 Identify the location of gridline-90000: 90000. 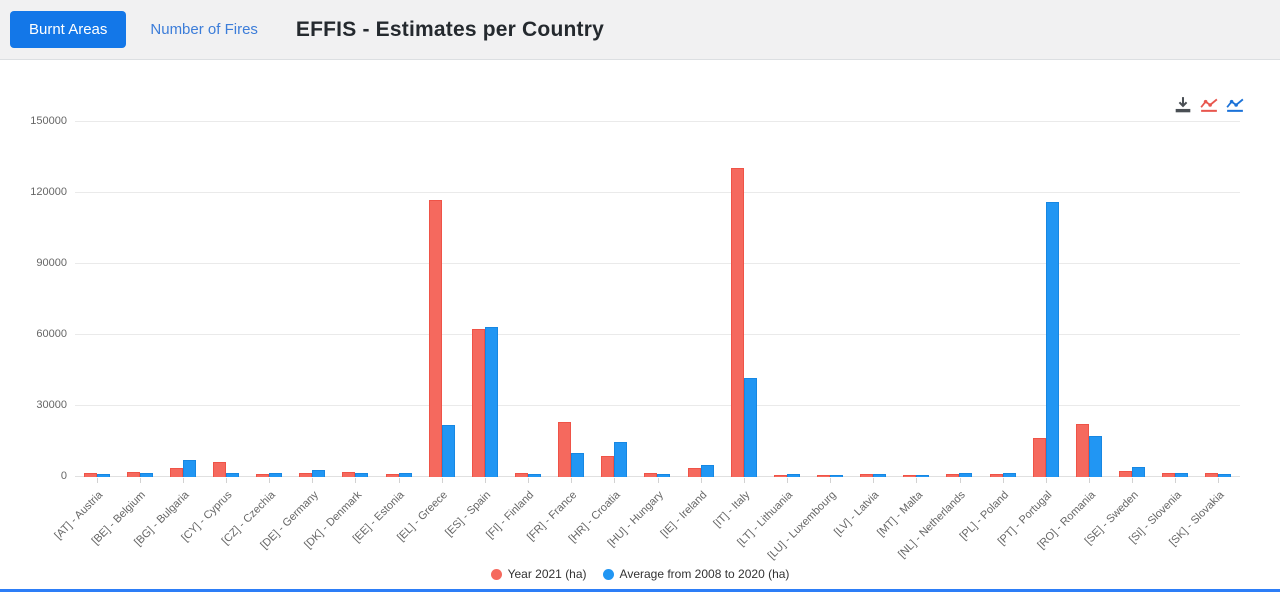
(638, 263).